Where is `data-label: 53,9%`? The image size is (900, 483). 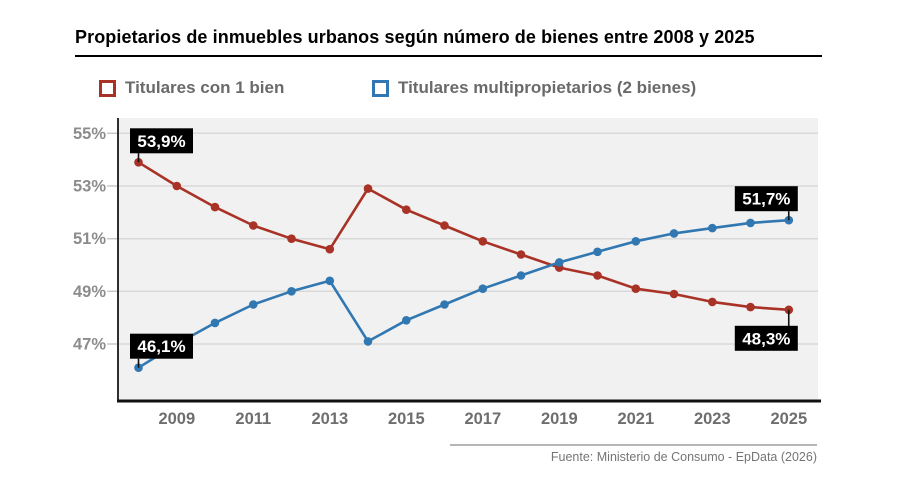
data-label: 53,9% is located at coordinates (161, 141).